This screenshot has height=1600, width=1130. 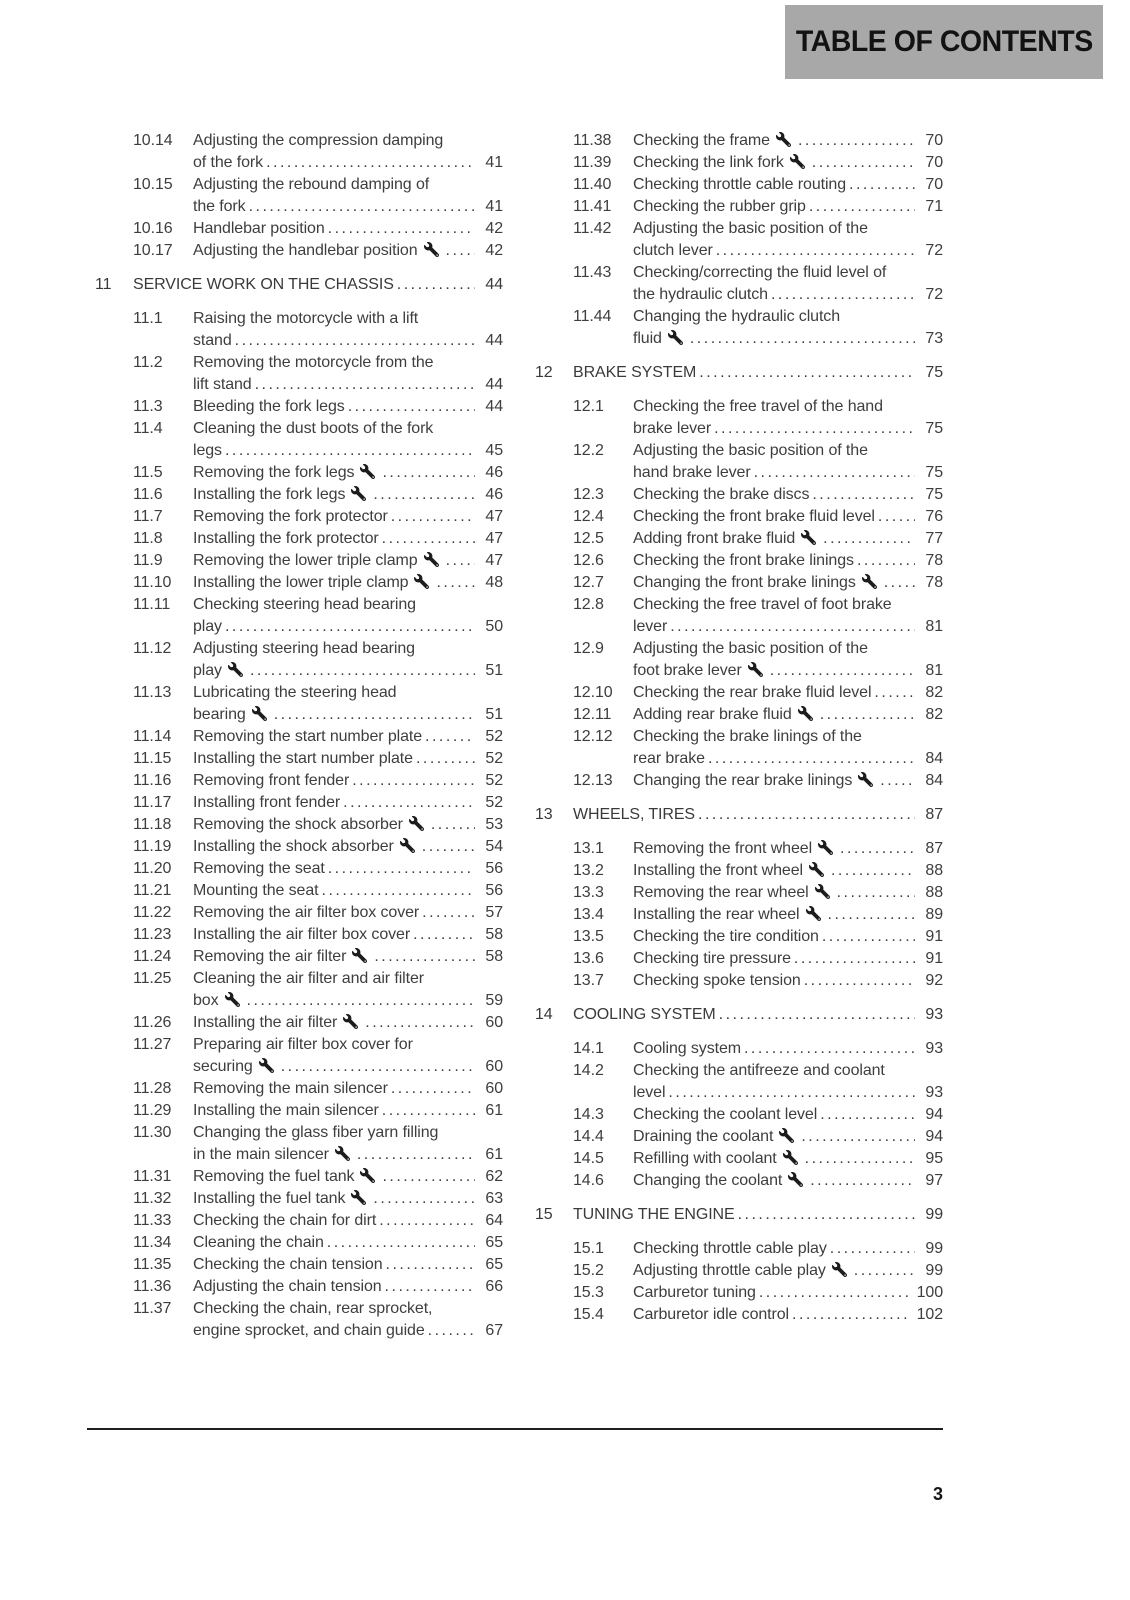 What do you see at coordinates (758, 373) in the screenshot?
I see `section-line: BRAKE SYSTEM 75` at bounding box center [758, 373].